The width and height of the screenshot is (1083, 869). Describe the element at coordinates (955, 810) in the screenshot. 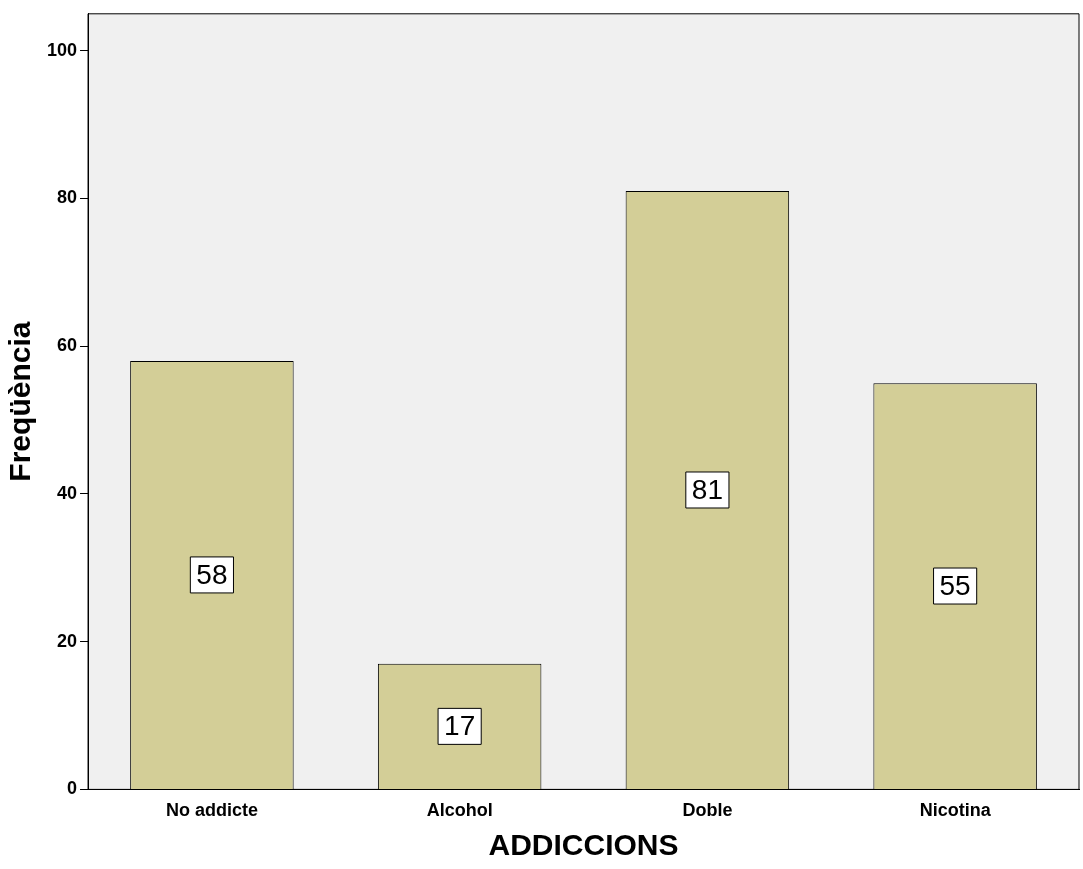

I see `x-tick-label: Nicotina` at that location.